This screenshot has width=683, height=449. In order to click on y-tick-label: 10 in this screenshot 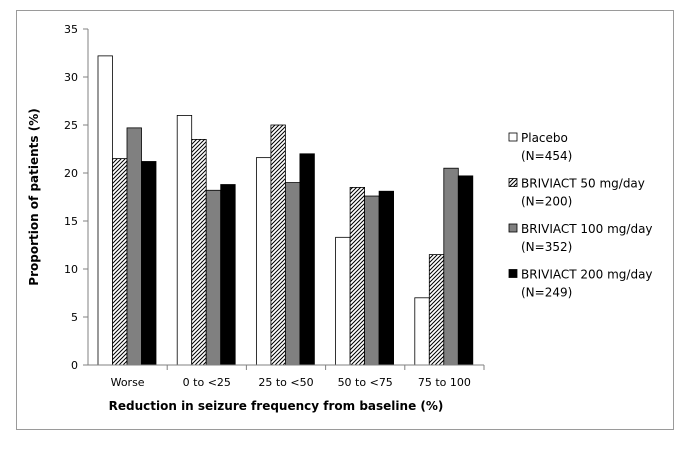, I will do `click(71, 269)`.